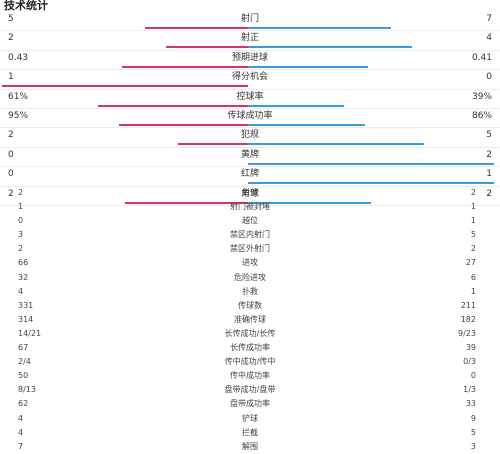  I want to click on home-value: 50, so click(23, 376).